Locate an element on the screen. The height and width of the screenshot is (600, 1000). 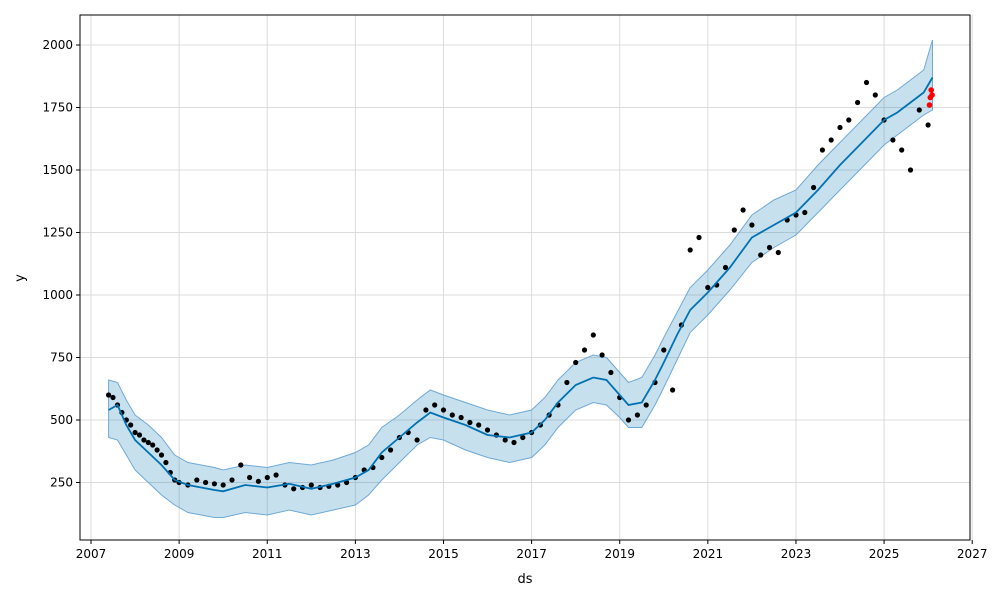
y-tick-label: 1500 is located at coordinates (57, 170).